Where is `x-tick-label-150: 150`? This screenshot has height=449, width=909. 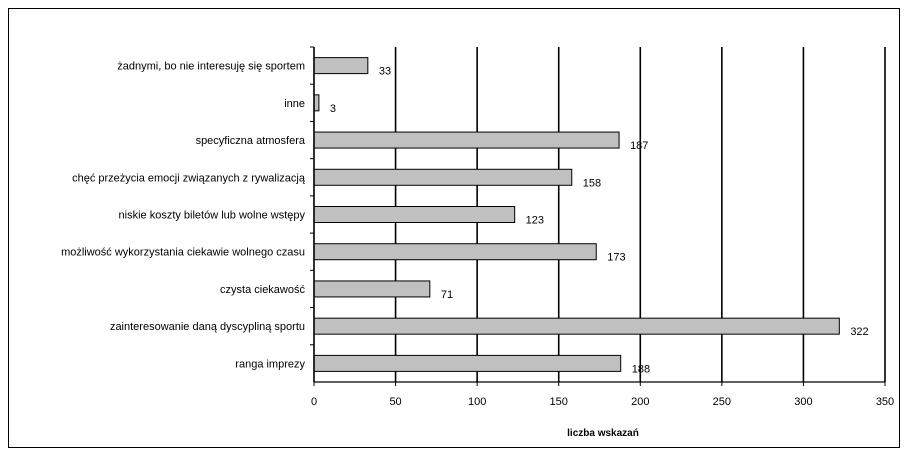 x-tick-label-150: 150 is located at coordinates (559, 402).